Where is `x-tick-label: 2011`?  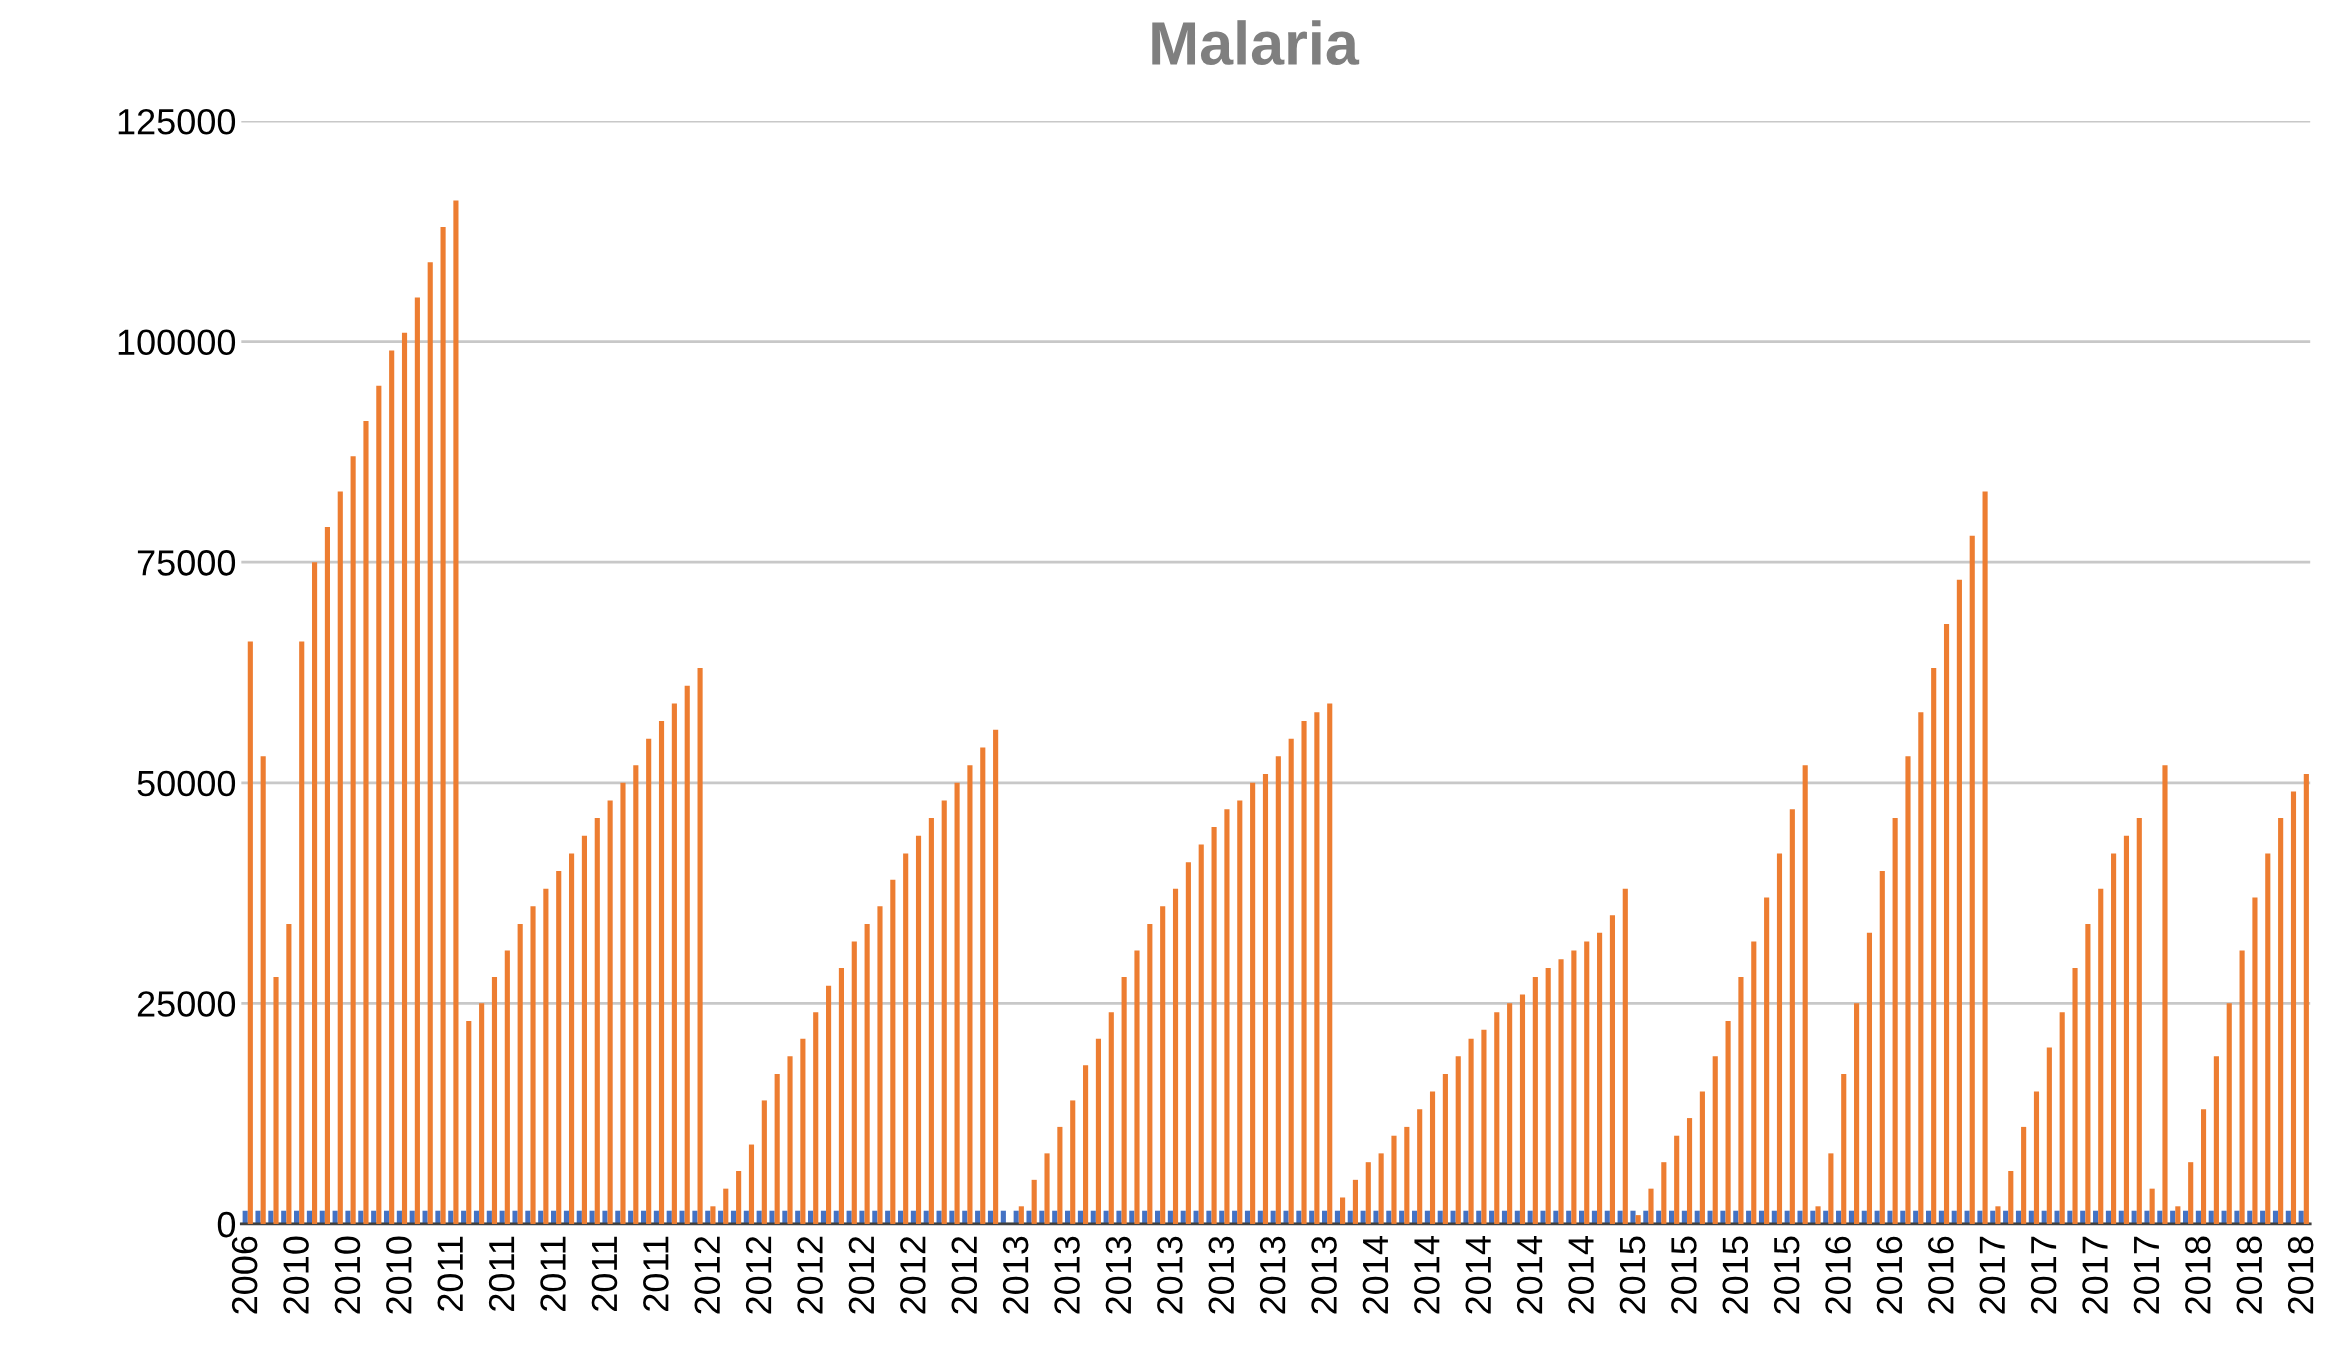
x-tick-label: 2011 is located at coordinates (450, 1273).